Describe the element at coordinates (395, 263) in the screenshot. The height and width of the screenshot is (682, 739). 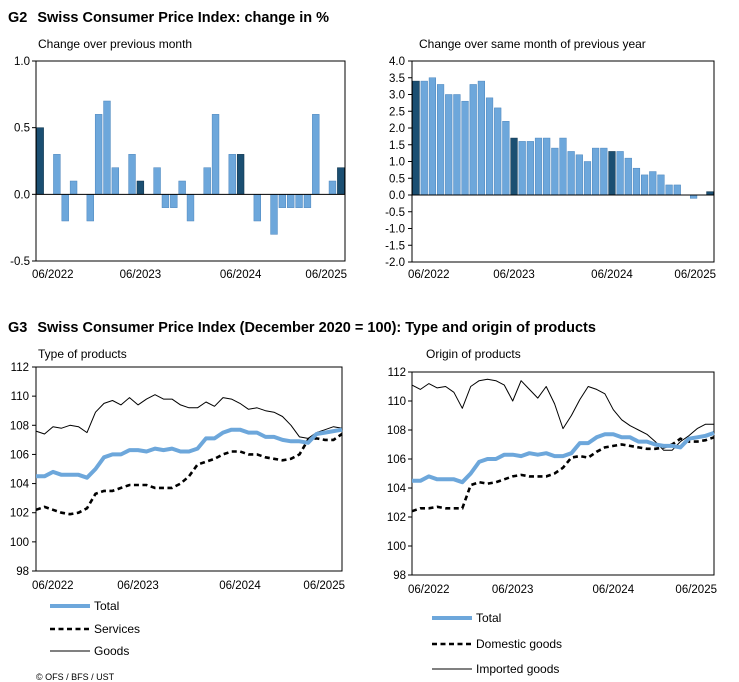
I see `yoy-y-tick-label: -2.0` at that location.